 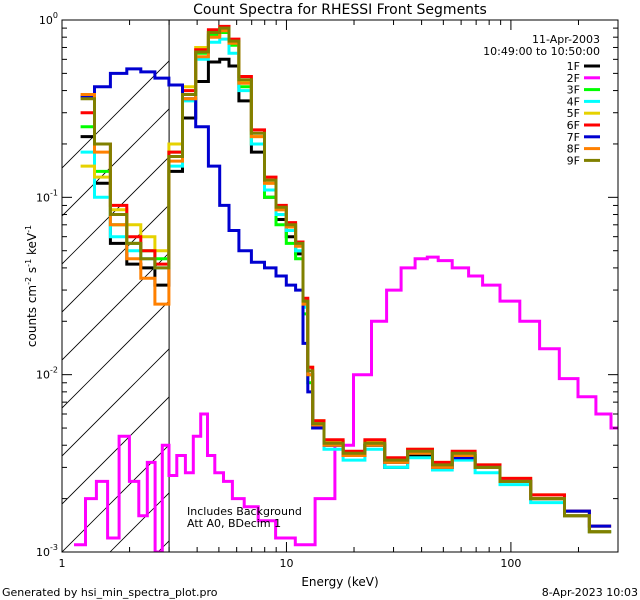 I want to click on annotation-attenuator: Att A0, BDecim 1, so click(x=234, y=523).